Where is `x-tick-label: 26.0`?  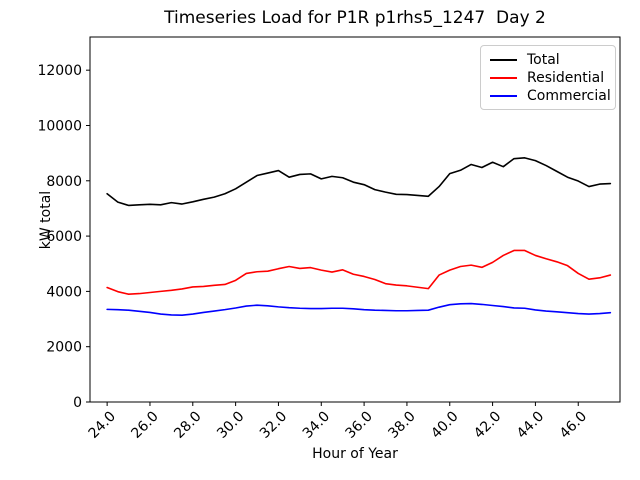 x-tick-label: 26.0 is located at coordinates (144, 425).